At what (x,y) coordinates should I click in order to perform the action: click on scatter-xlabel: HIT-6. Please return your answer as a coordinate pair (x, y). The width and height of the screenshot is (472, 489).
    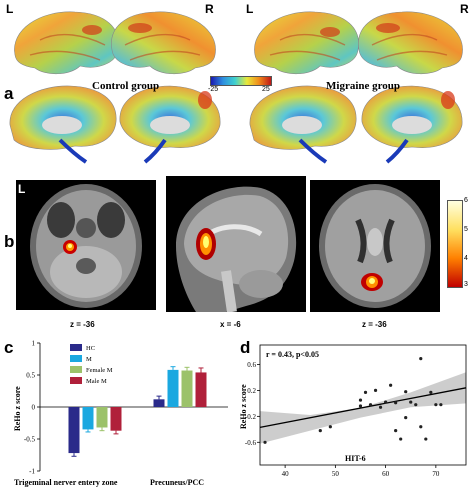
    Looking at the image, I should click on (355, 458).